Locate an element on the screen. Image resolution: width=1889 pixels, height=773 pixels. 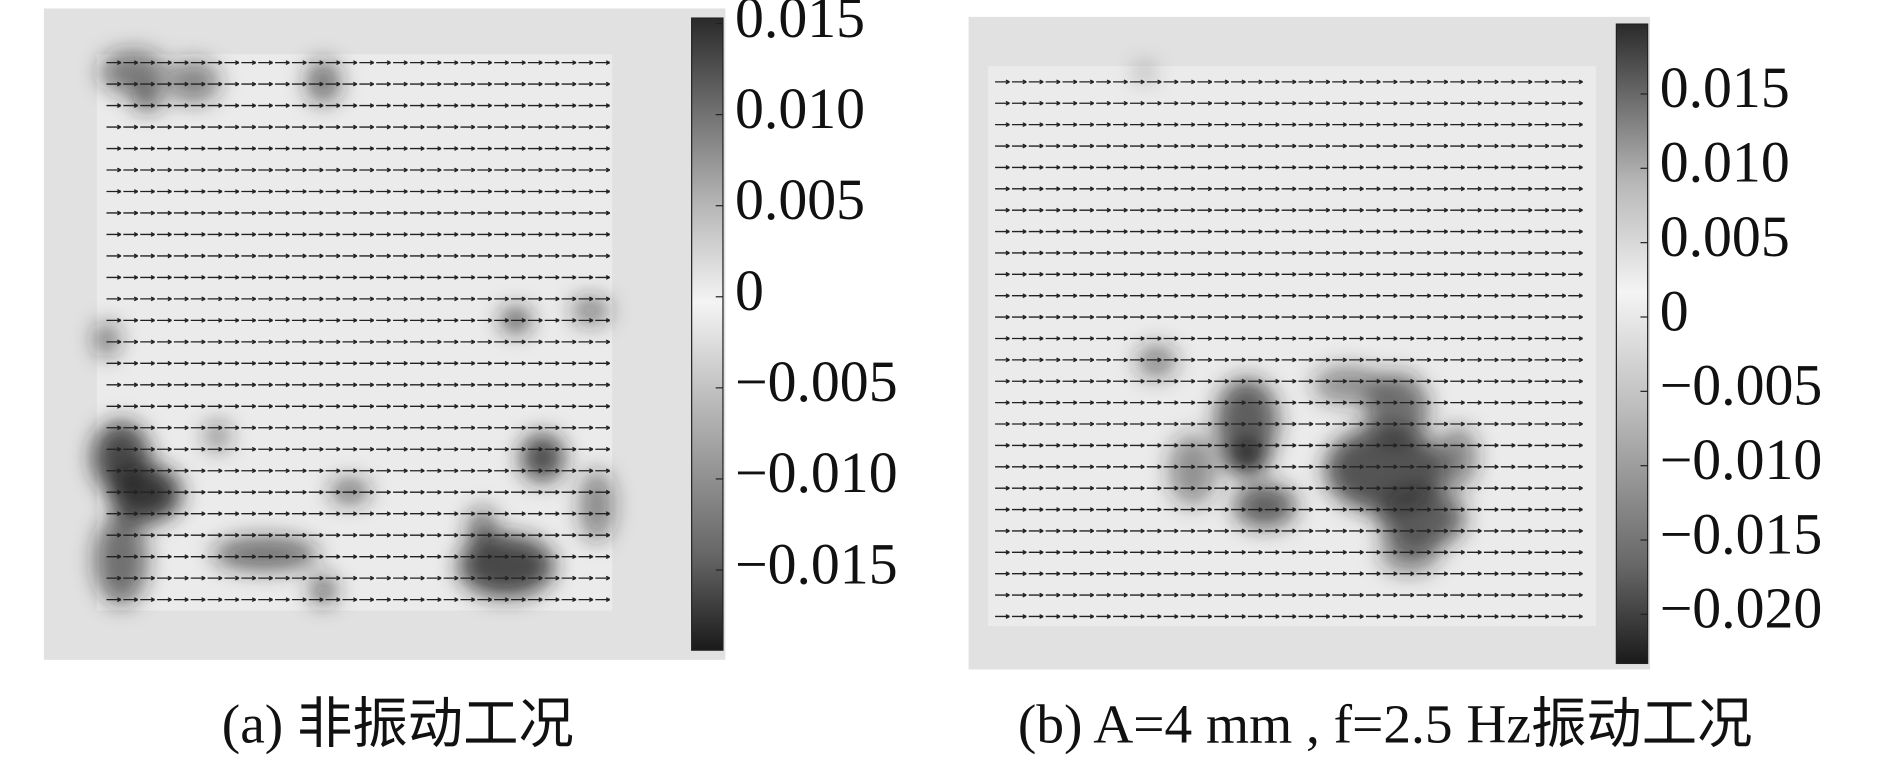
caption: (a) 非振动工况 is located at coordinates (398, 723).